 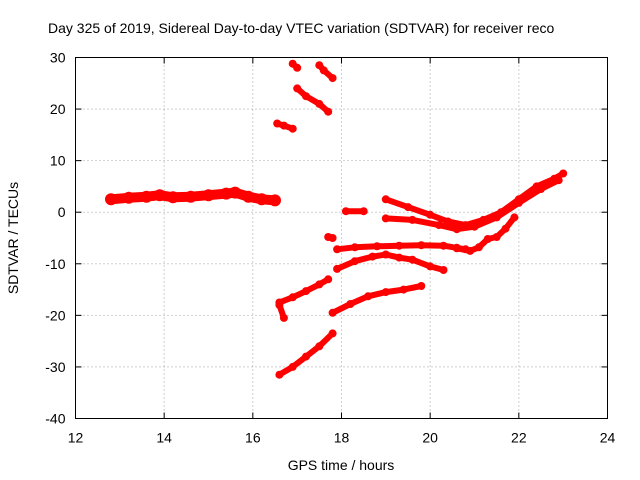 I want to click on y-tick-label: -40, so click(x=55, y=419).